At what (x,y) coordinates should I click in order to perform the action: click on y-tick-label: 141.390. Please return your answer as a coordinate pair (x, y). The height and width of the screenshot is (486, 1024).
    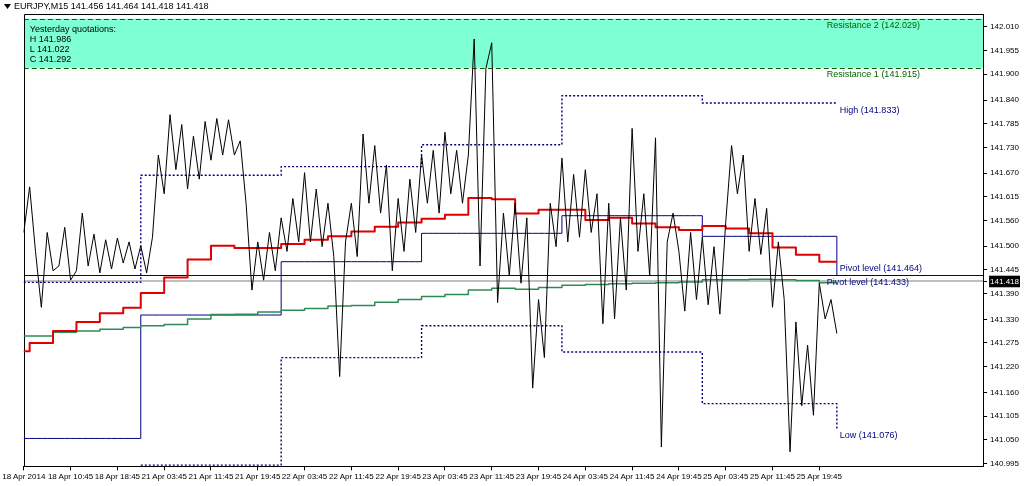
    Looking at the image, I should click on (1005, 293).